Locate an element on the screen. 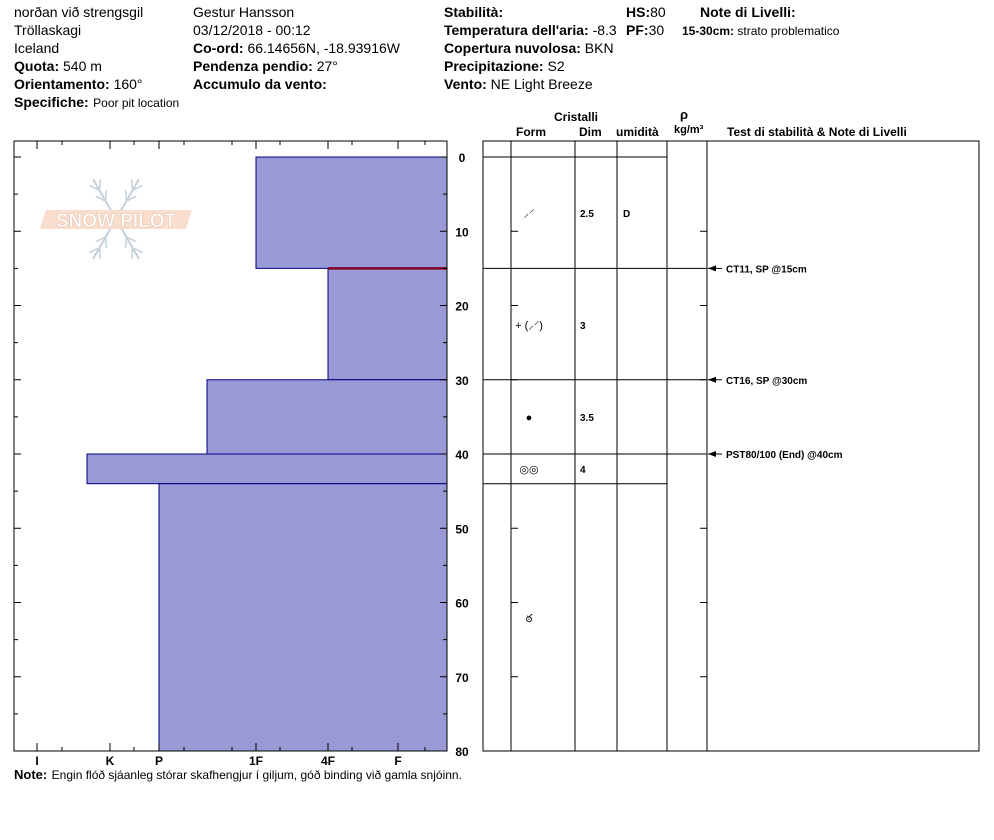  slope-row: Pendenza pendio: 27° is located at coordinates (265, 66).